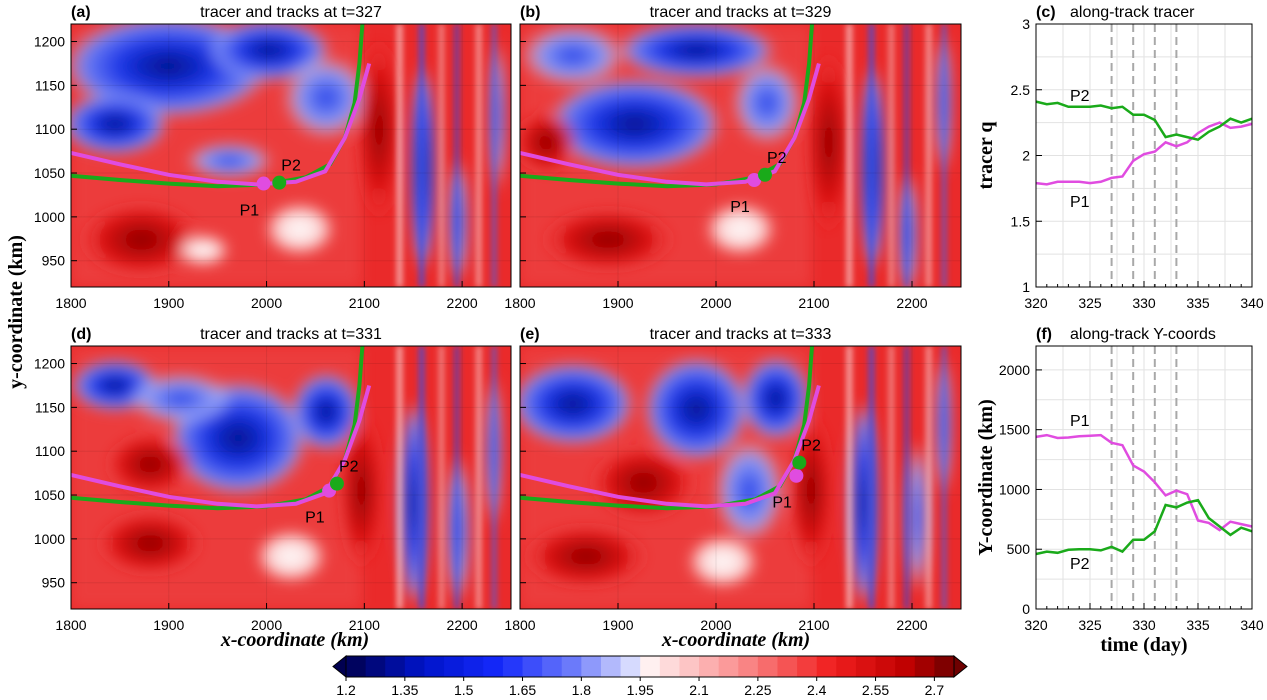 This screenshot has height=700, width=1267. What do you see at coordinates (1090, 303) in the screenshot?
I see `x-tick-label: 325` at bounding box center [1090, 303].